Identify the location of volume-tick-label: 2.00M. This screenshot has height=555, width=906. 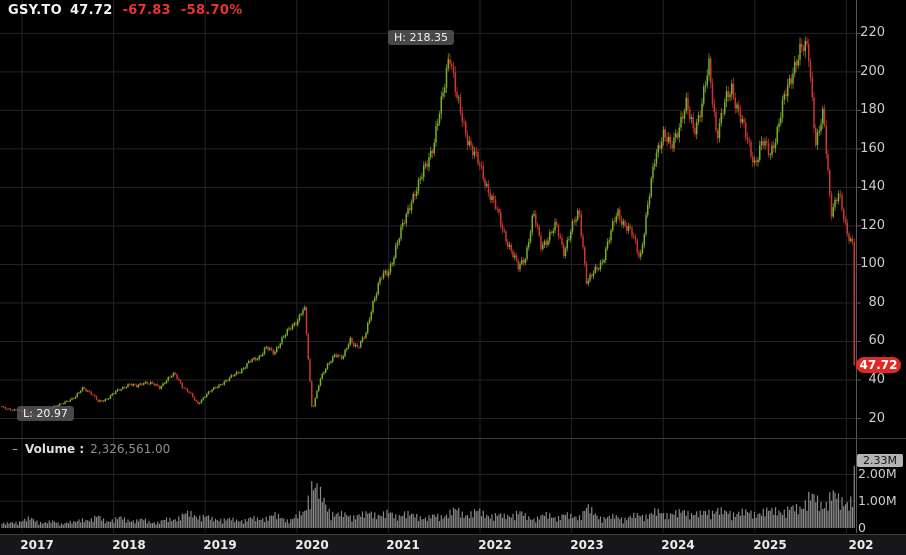
(877, 473).